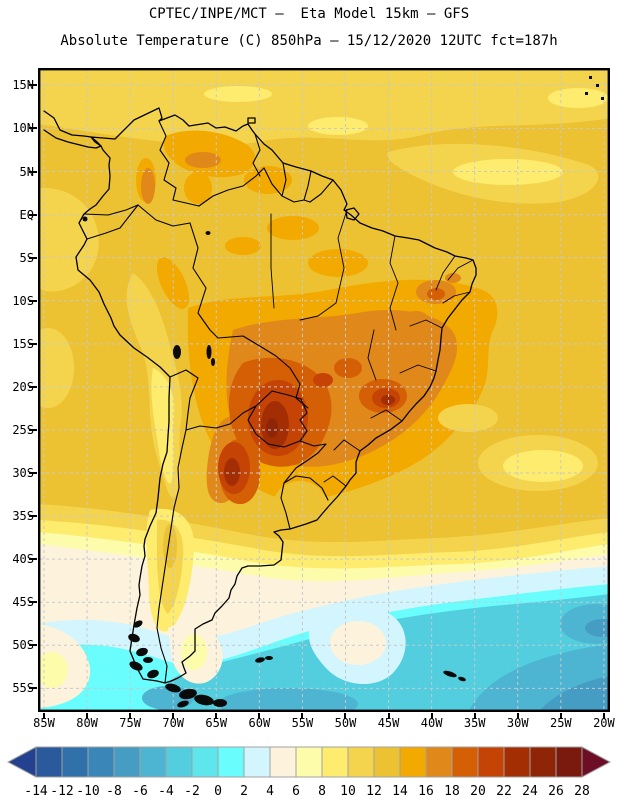 The height and width of the screenshot is (800, 618). I want to click on colorbar-tick-label: 16, so click(426, 791).